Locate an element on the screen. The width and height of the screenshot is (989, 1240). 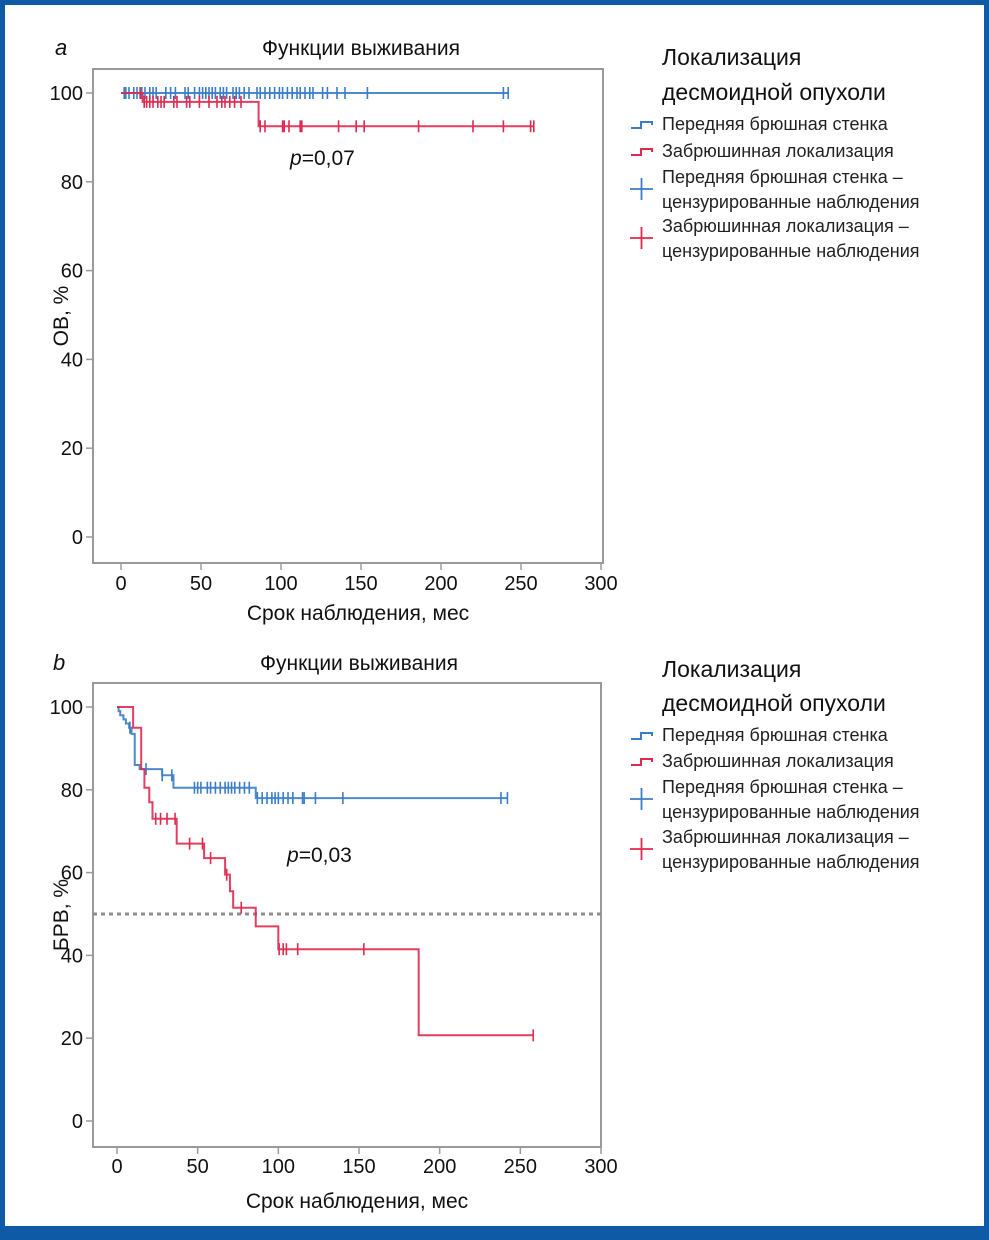
y-axis-label: БРВ, % is located at coordinates (61, 915).